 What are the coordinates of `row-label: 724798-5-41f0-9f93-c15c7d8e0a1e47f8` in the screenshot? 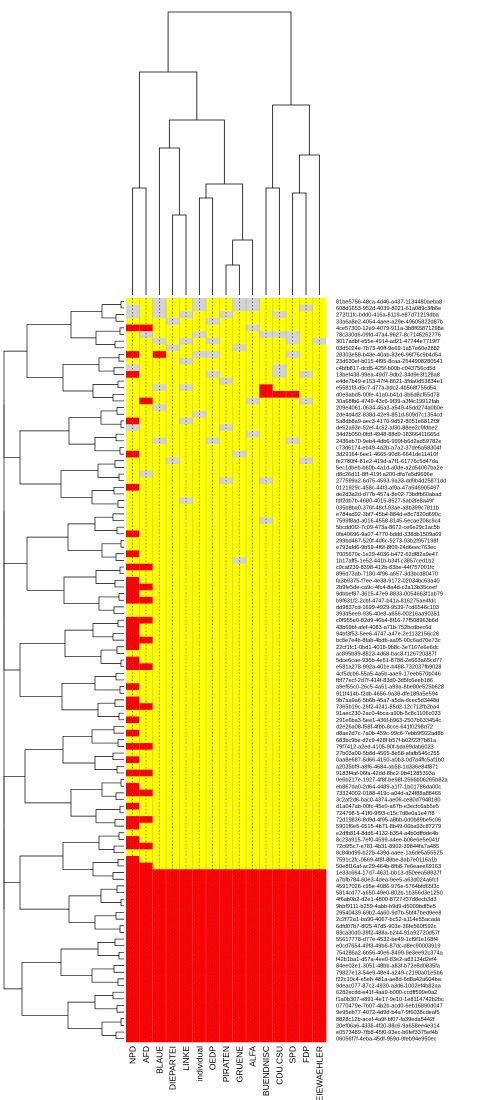 It's located at (385, 814).